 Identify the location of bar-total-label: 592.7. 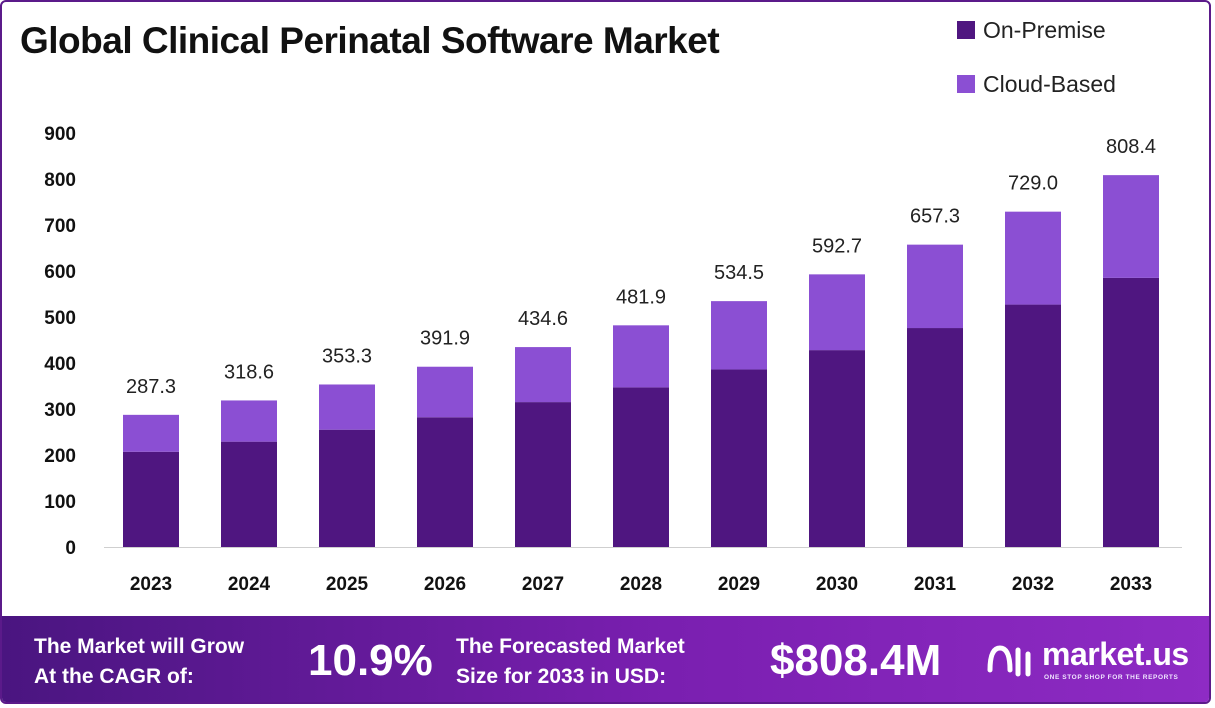
(837, 246).